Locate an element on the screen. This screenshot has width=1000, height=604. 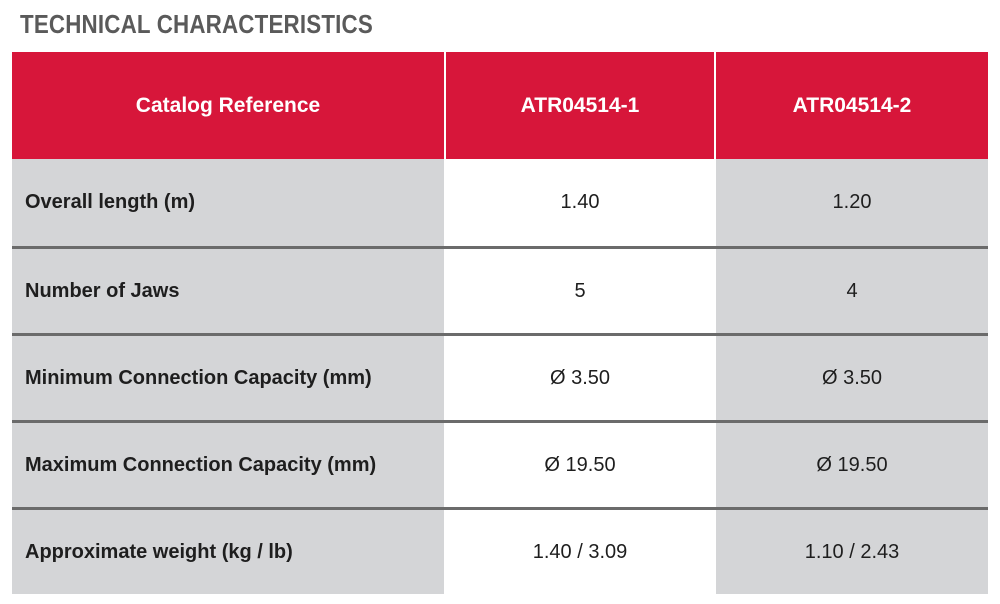
cell-value: 1.20 is located at coordinates (851, 203).